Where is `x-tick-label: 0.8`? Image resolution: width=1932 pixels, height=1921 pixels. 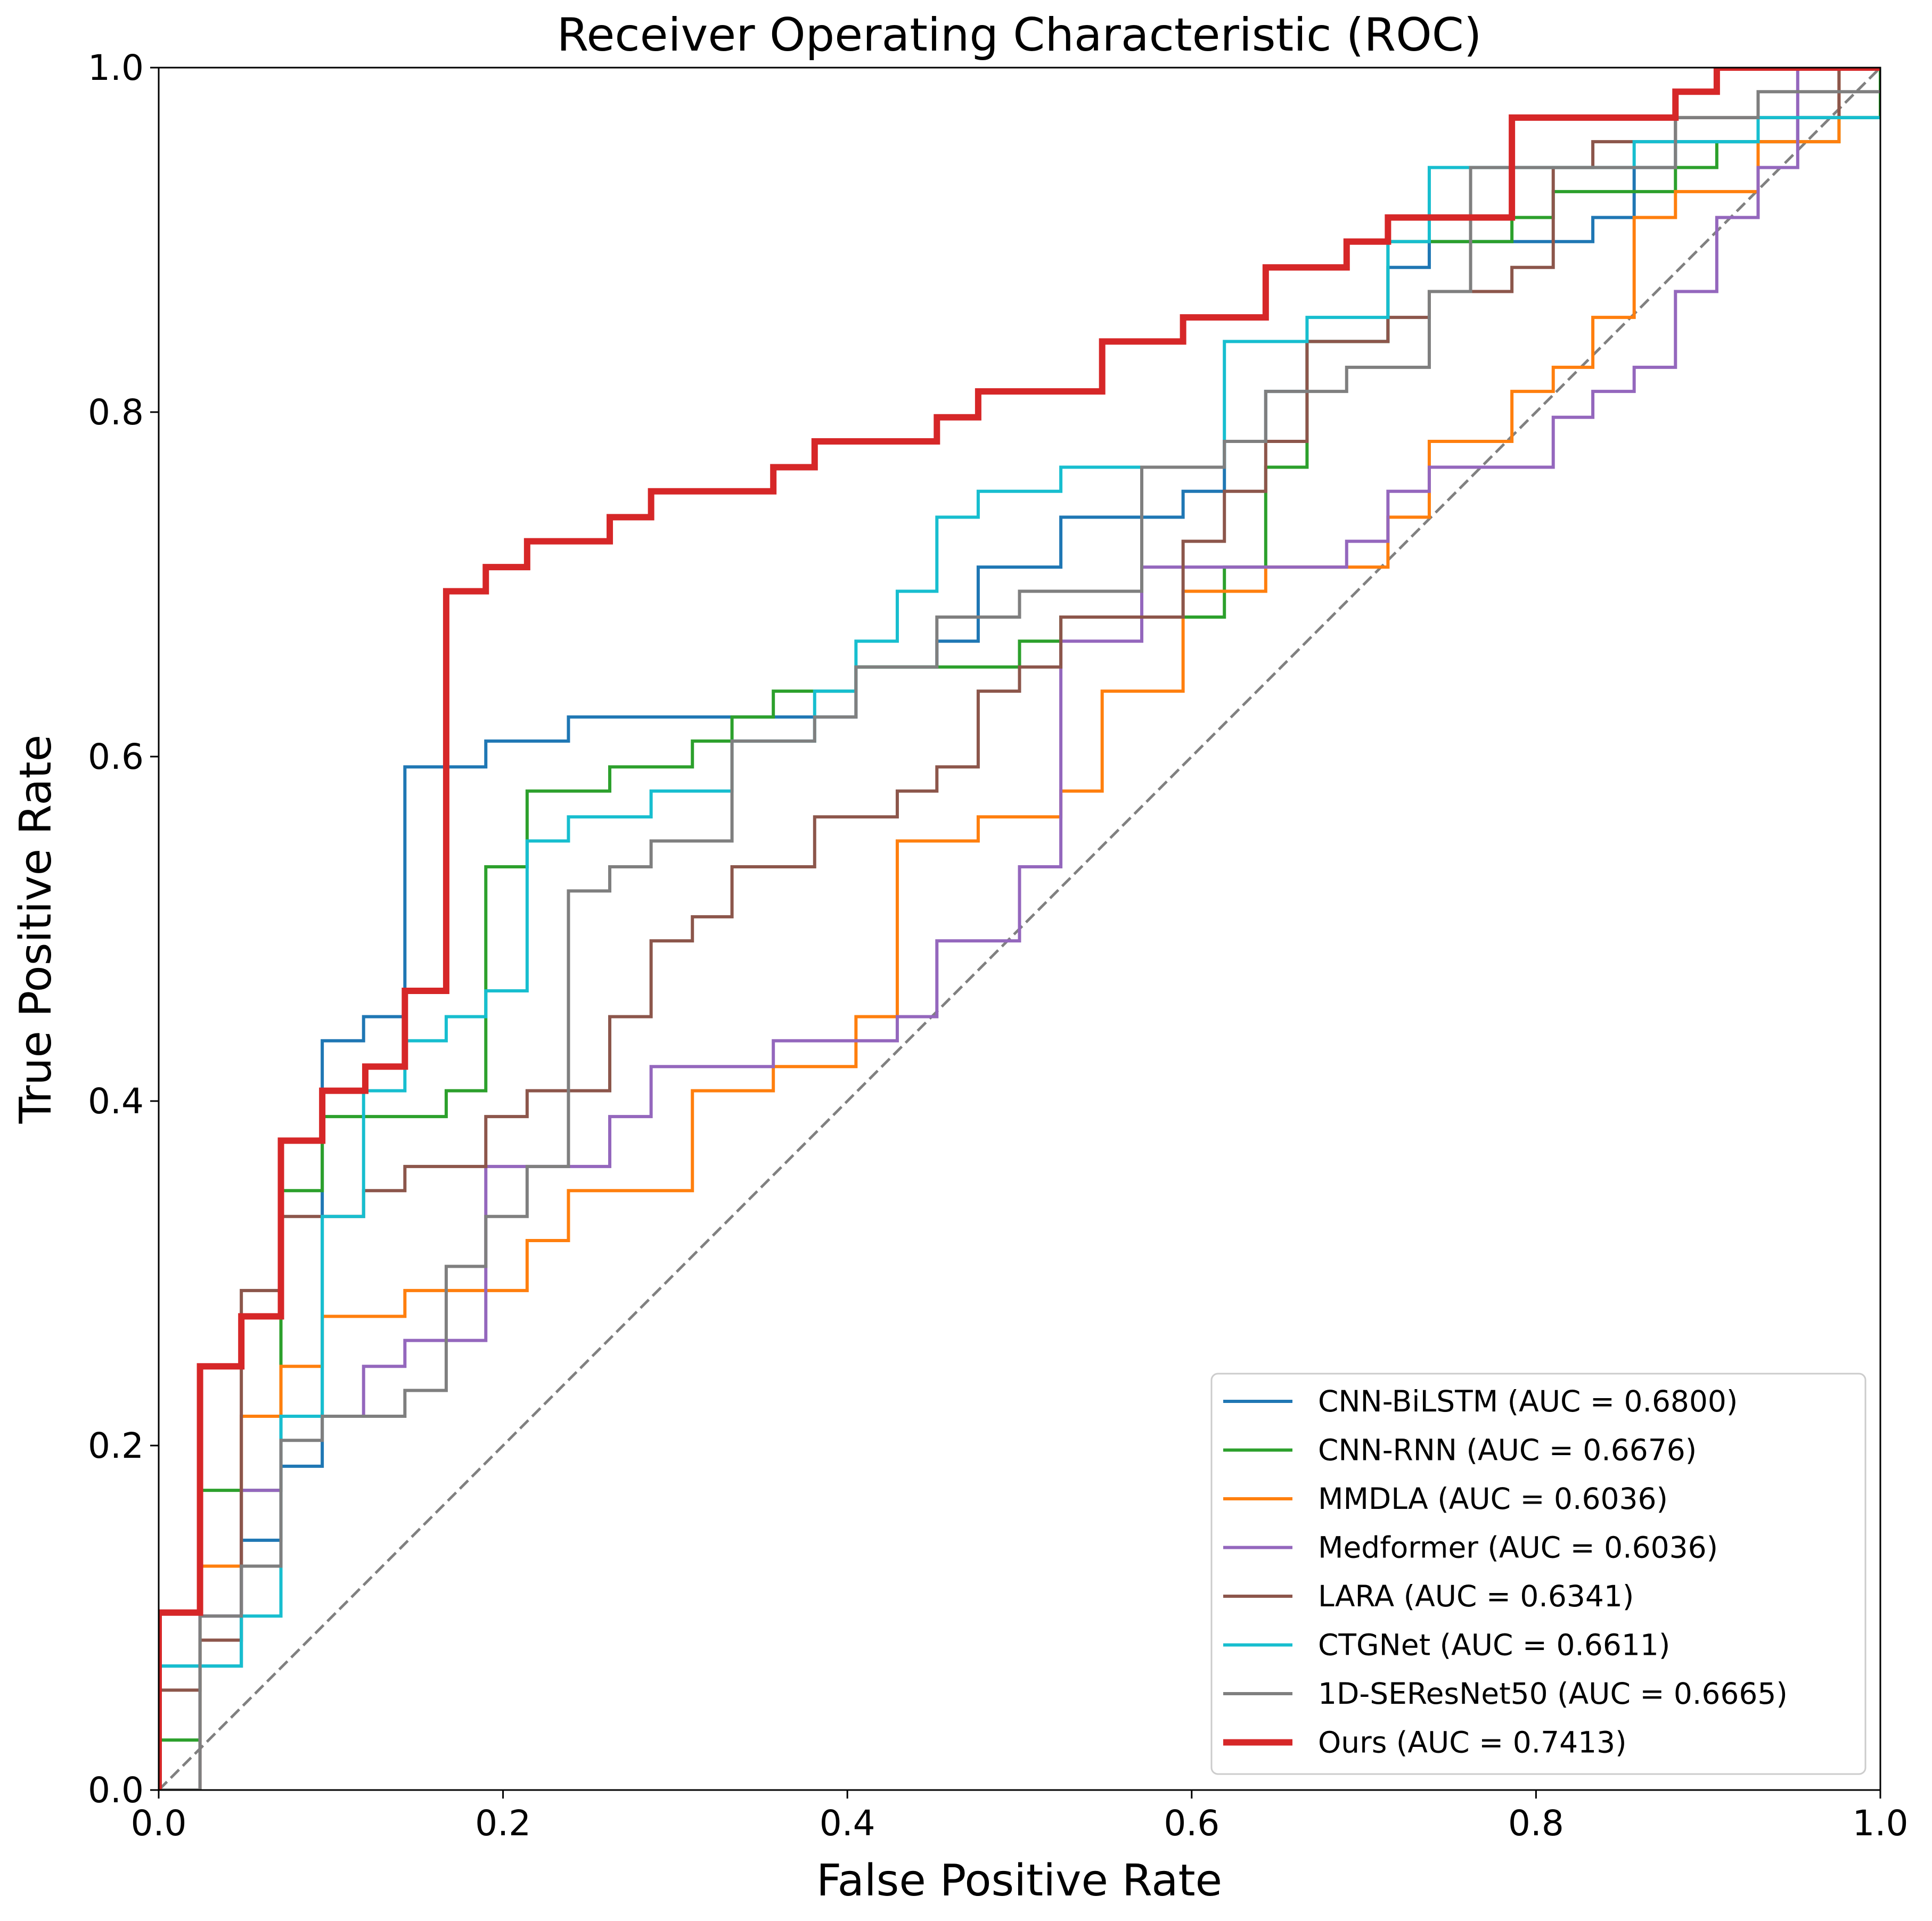
x-tick-label: 0.8 is located at coordinates (1536, 1824).